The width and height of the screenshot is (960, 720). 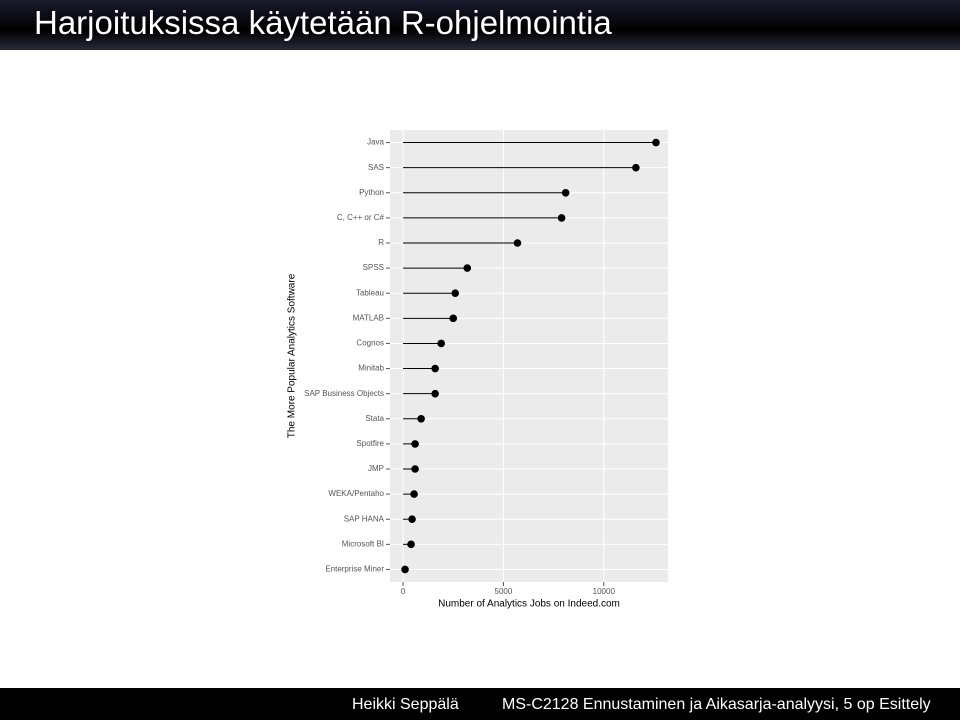 I want to click on y-tick-label: Python, so click(x=371, y=192).